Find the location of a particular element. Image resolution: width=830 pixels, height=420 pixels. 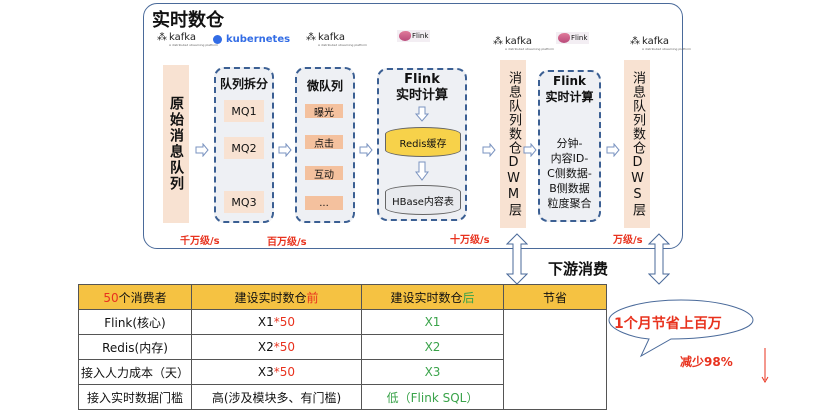

dwm-layer: 消息队列数仓DWM层 is located at coordinates (513, 144).